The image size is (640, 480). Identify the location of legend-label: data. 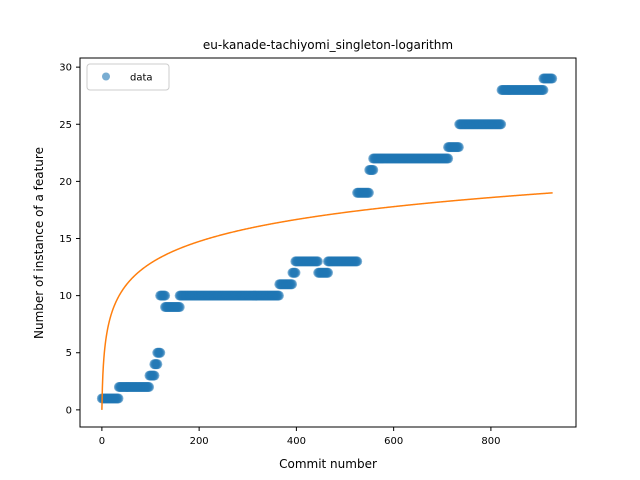
(141, 78).